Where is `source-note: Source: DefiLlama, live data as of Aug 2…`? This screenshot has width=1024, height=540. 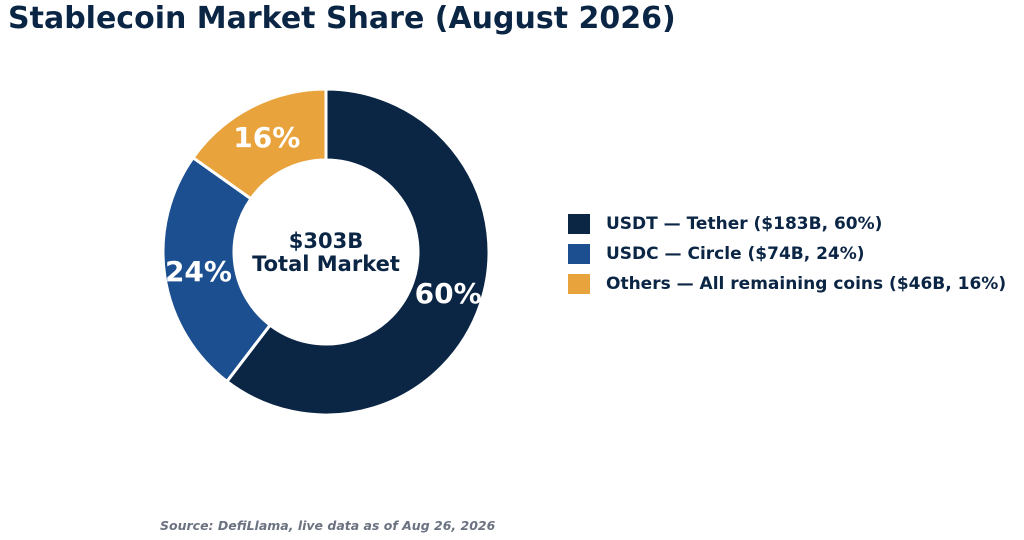
source-note: Source: DefiLlama, live data as of Aug 2… is located at coordinates (328, 525).